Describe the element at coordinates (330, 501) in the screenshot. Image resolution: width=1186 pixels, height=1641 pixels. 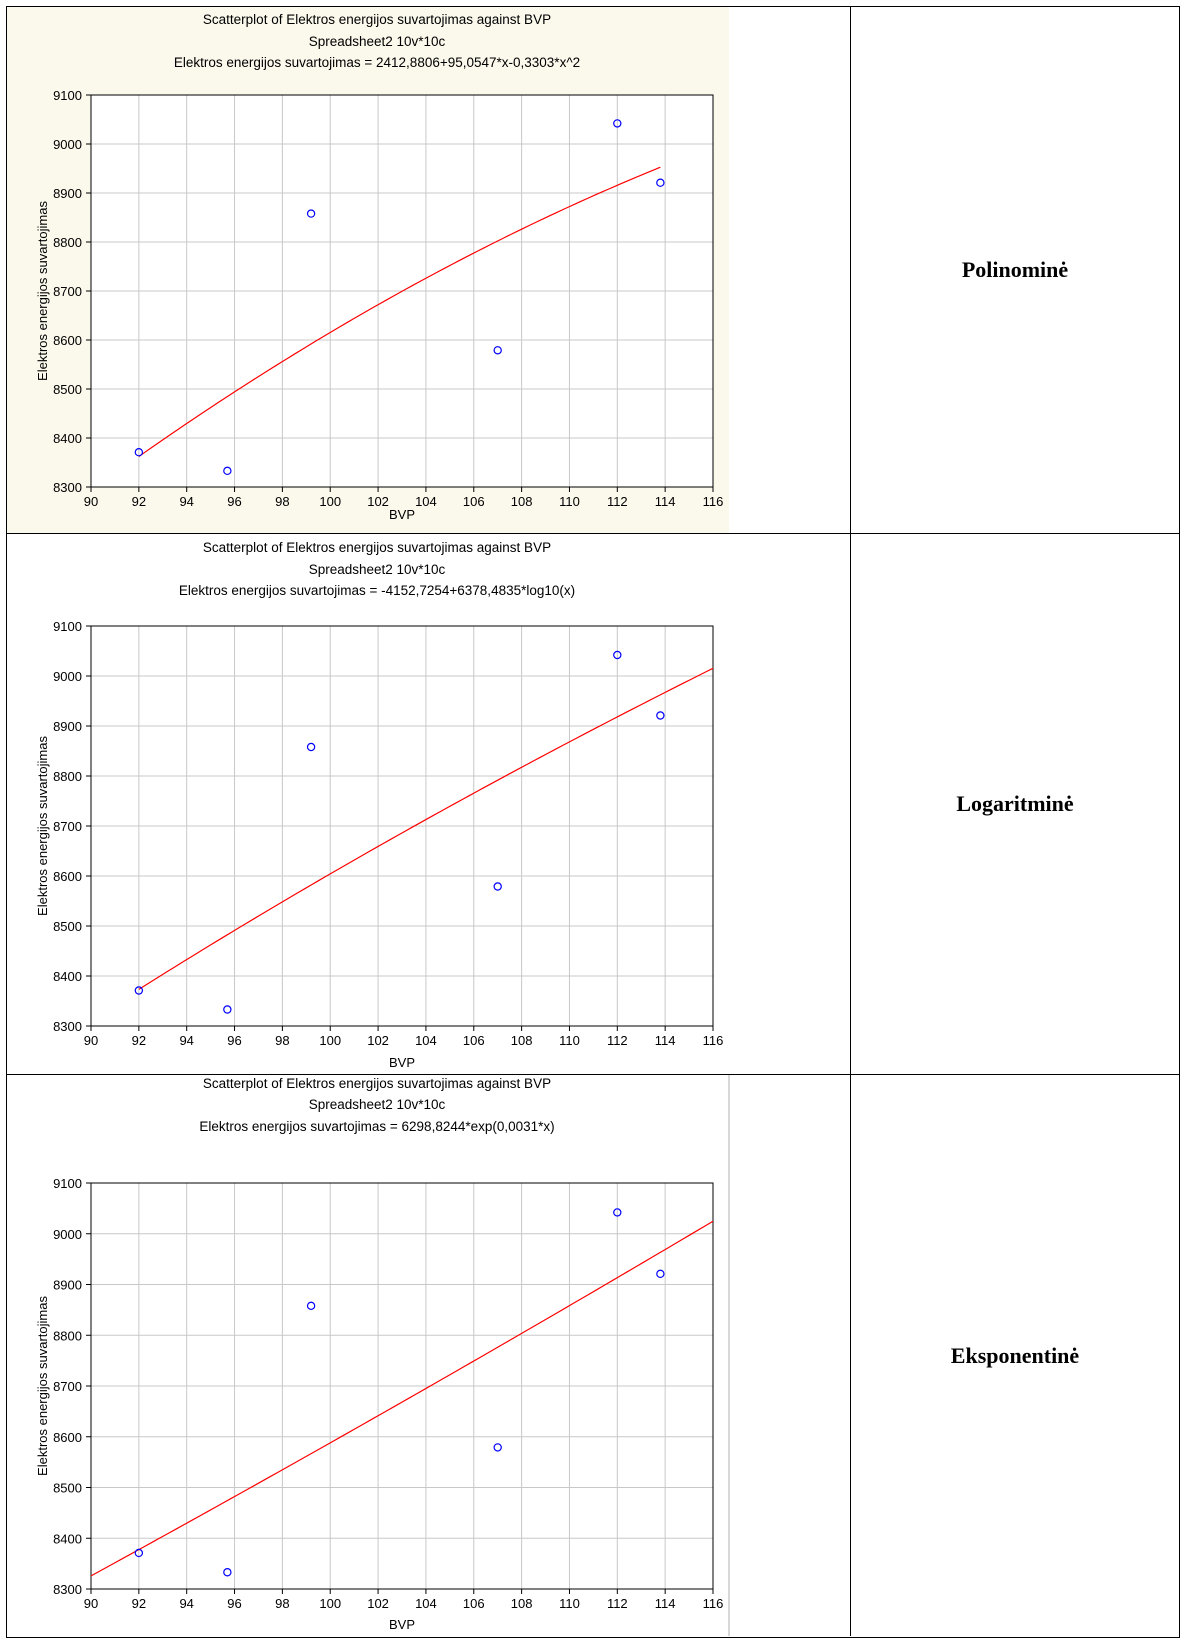
I see `x-tick-label: 100` at that location.